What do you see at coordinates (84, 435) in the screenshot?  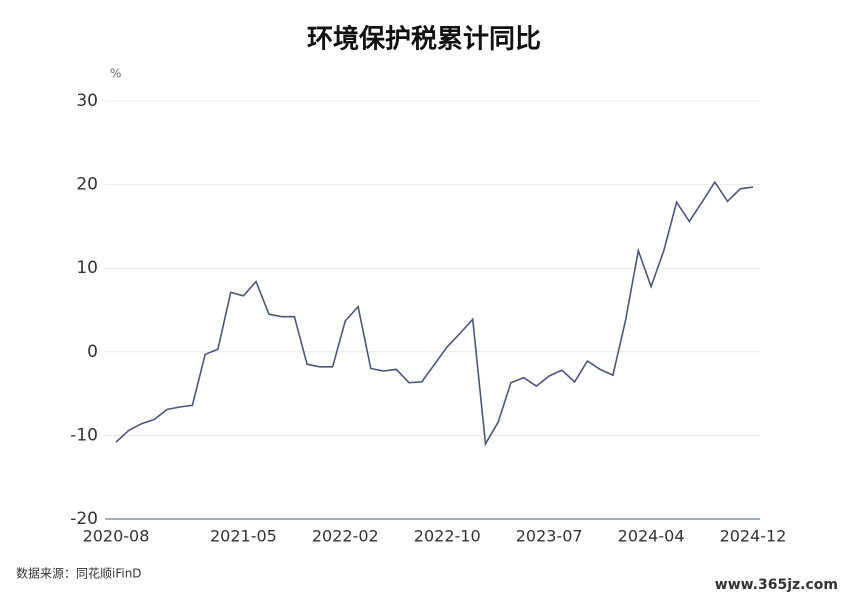 I see `y-tick-label: -10` at bounding box center [84, 435].